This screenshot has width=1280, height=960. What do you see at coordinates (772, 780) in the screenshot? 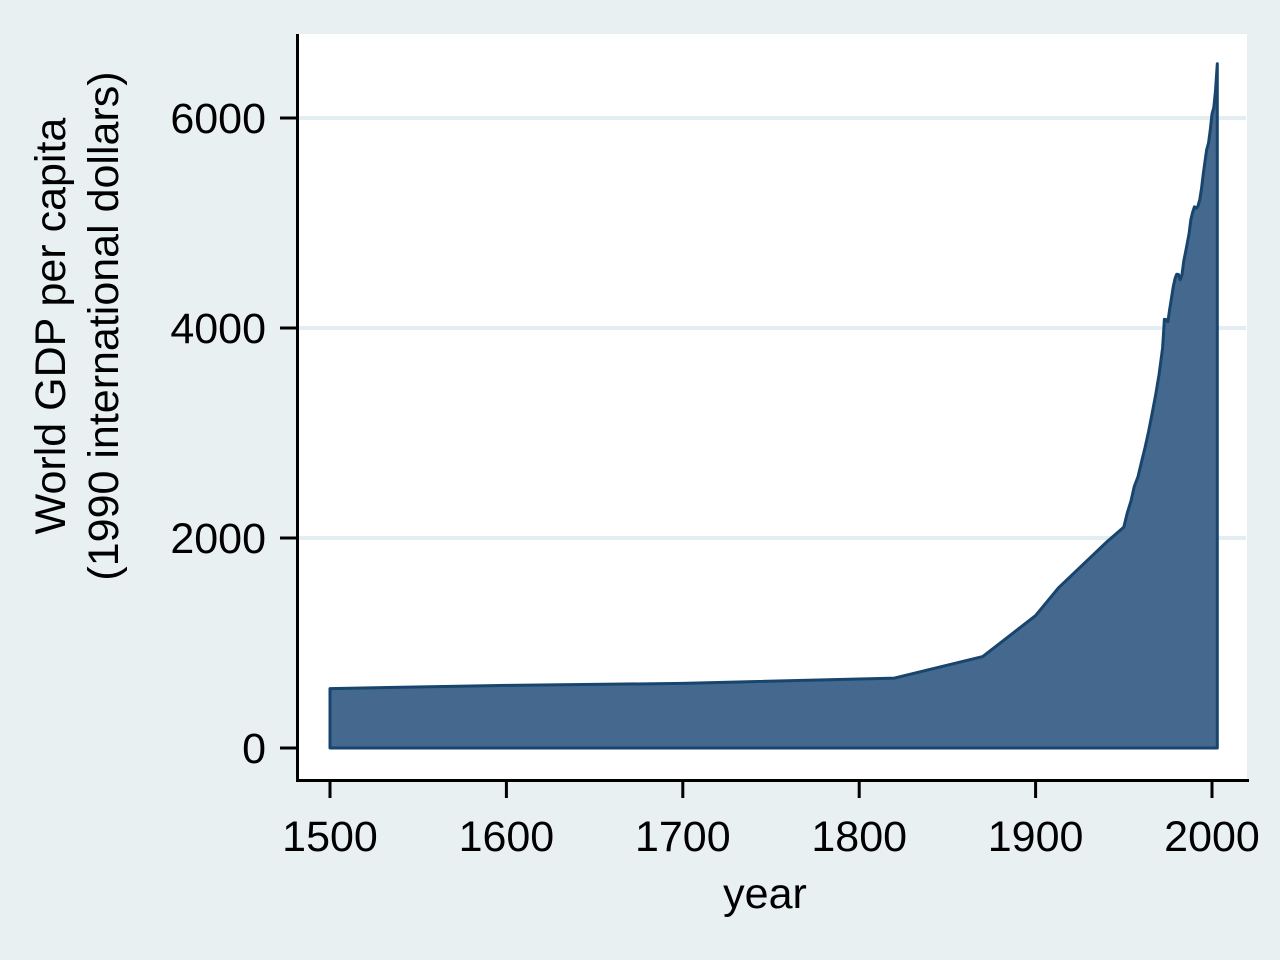
I see `x-axis-line` at bounding box center [772, 780].